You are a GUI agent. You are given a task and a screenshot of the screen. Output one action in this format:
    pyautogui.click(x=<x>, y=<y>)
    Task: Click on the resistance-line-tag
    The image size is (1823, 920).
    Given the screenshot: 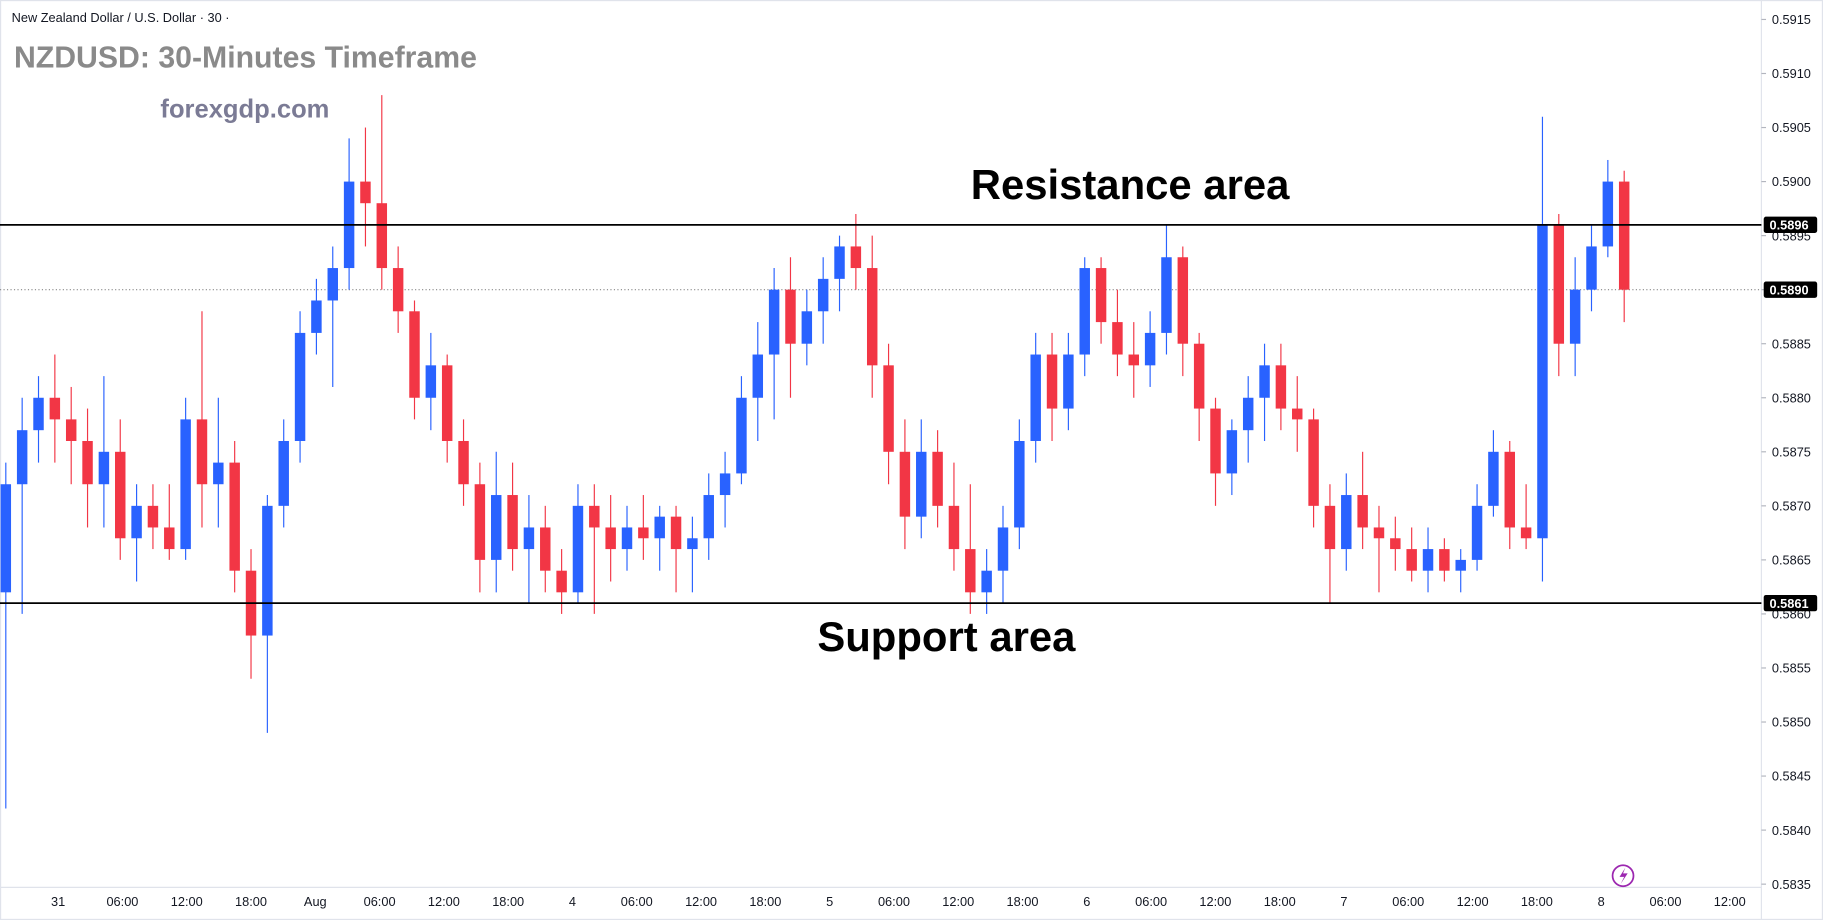 What is the action you would take?
    pyautogui.click(x=1790, y=224)
    